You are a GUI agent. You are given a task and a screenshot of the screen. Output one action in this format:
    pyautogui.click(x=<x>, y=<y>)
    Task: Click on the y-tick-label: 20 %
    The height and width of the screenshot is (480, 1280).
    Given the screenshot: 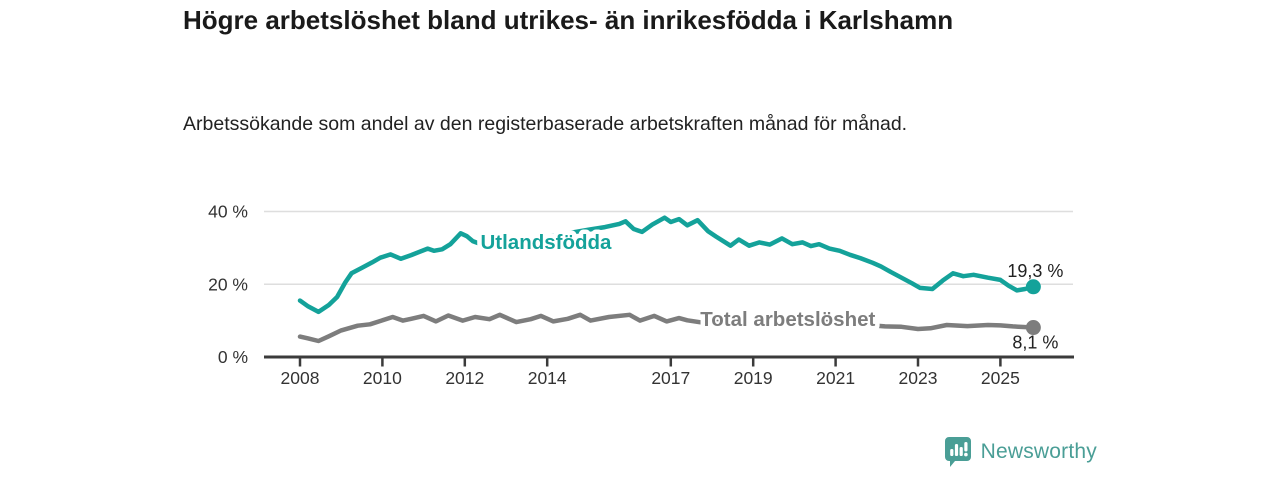 What is the action you would take?
    pyautogui.click(x=228, y=284)
    